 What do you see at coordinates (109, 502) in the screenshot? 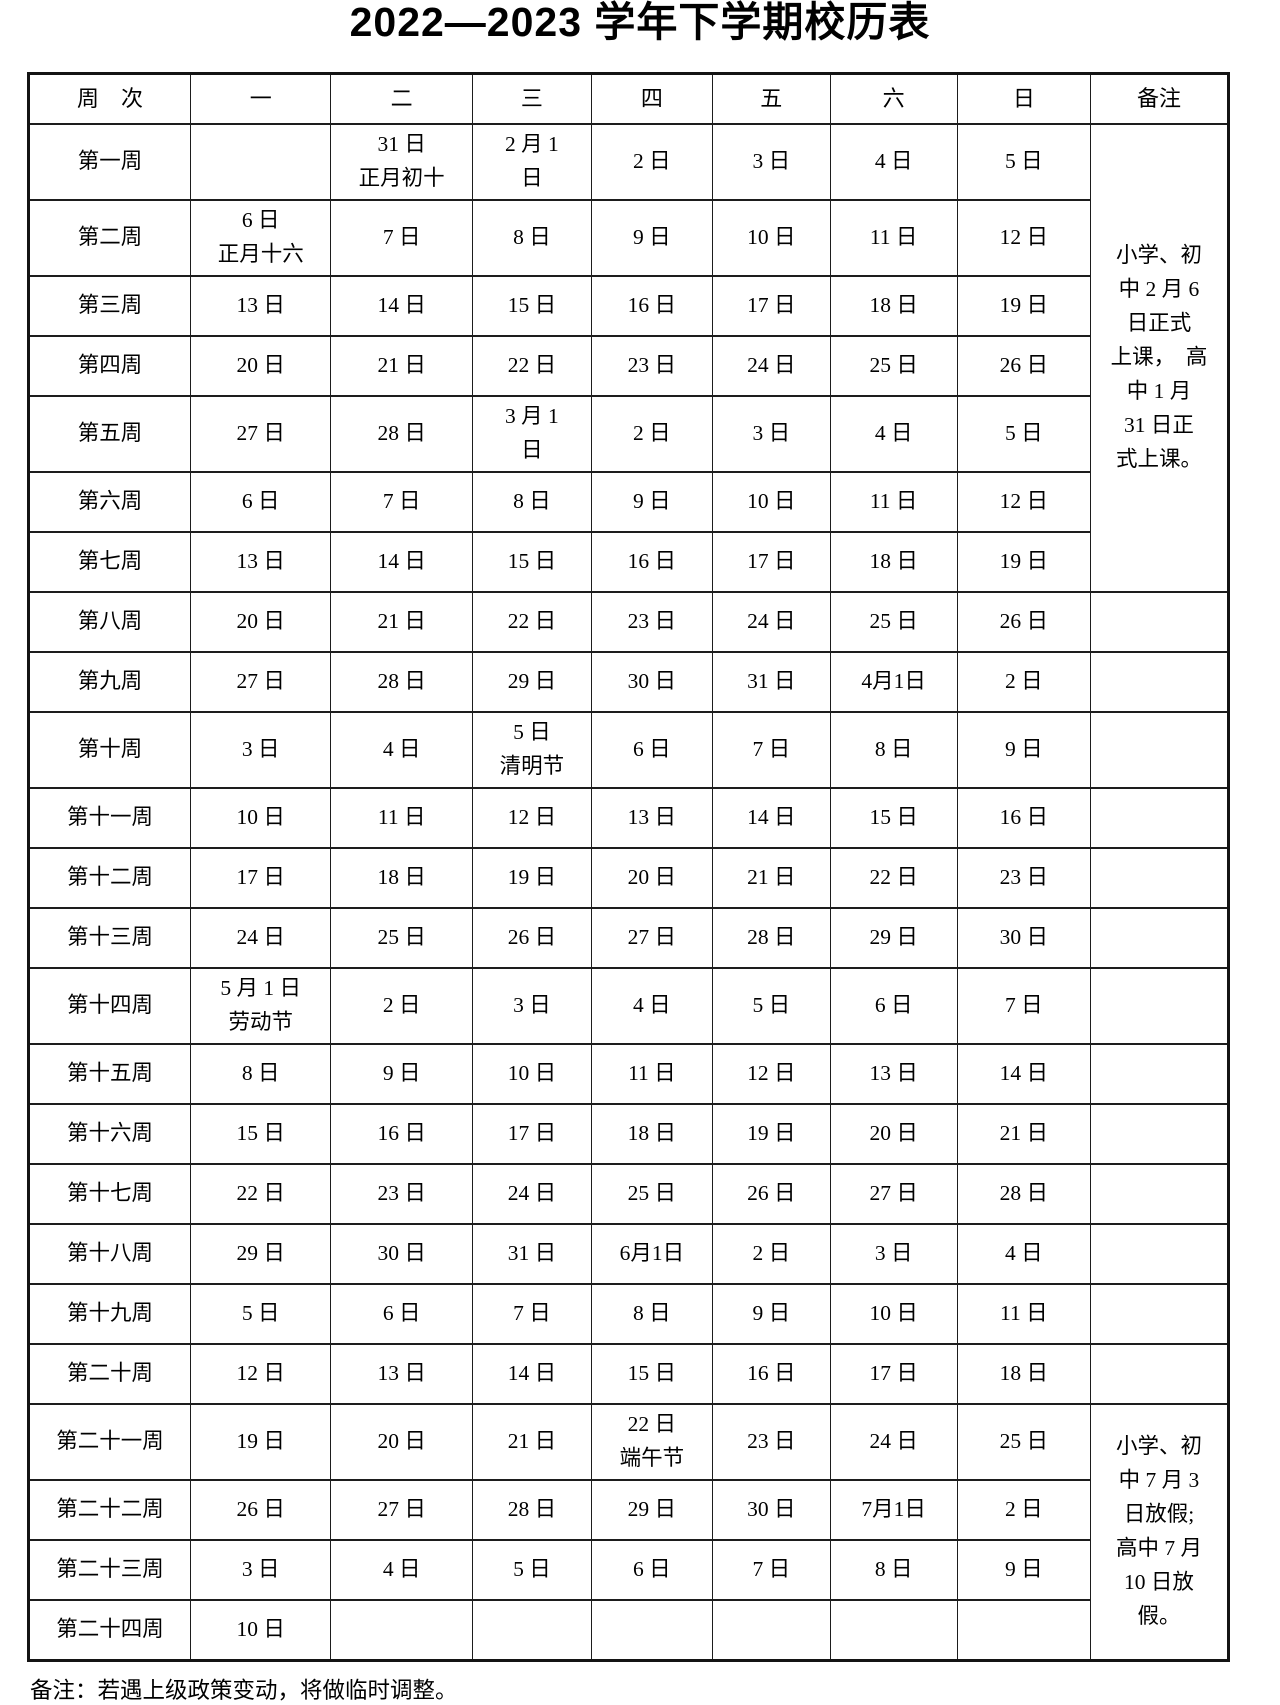
I see `week-label: 第六周` at bounding box center [109, 502].